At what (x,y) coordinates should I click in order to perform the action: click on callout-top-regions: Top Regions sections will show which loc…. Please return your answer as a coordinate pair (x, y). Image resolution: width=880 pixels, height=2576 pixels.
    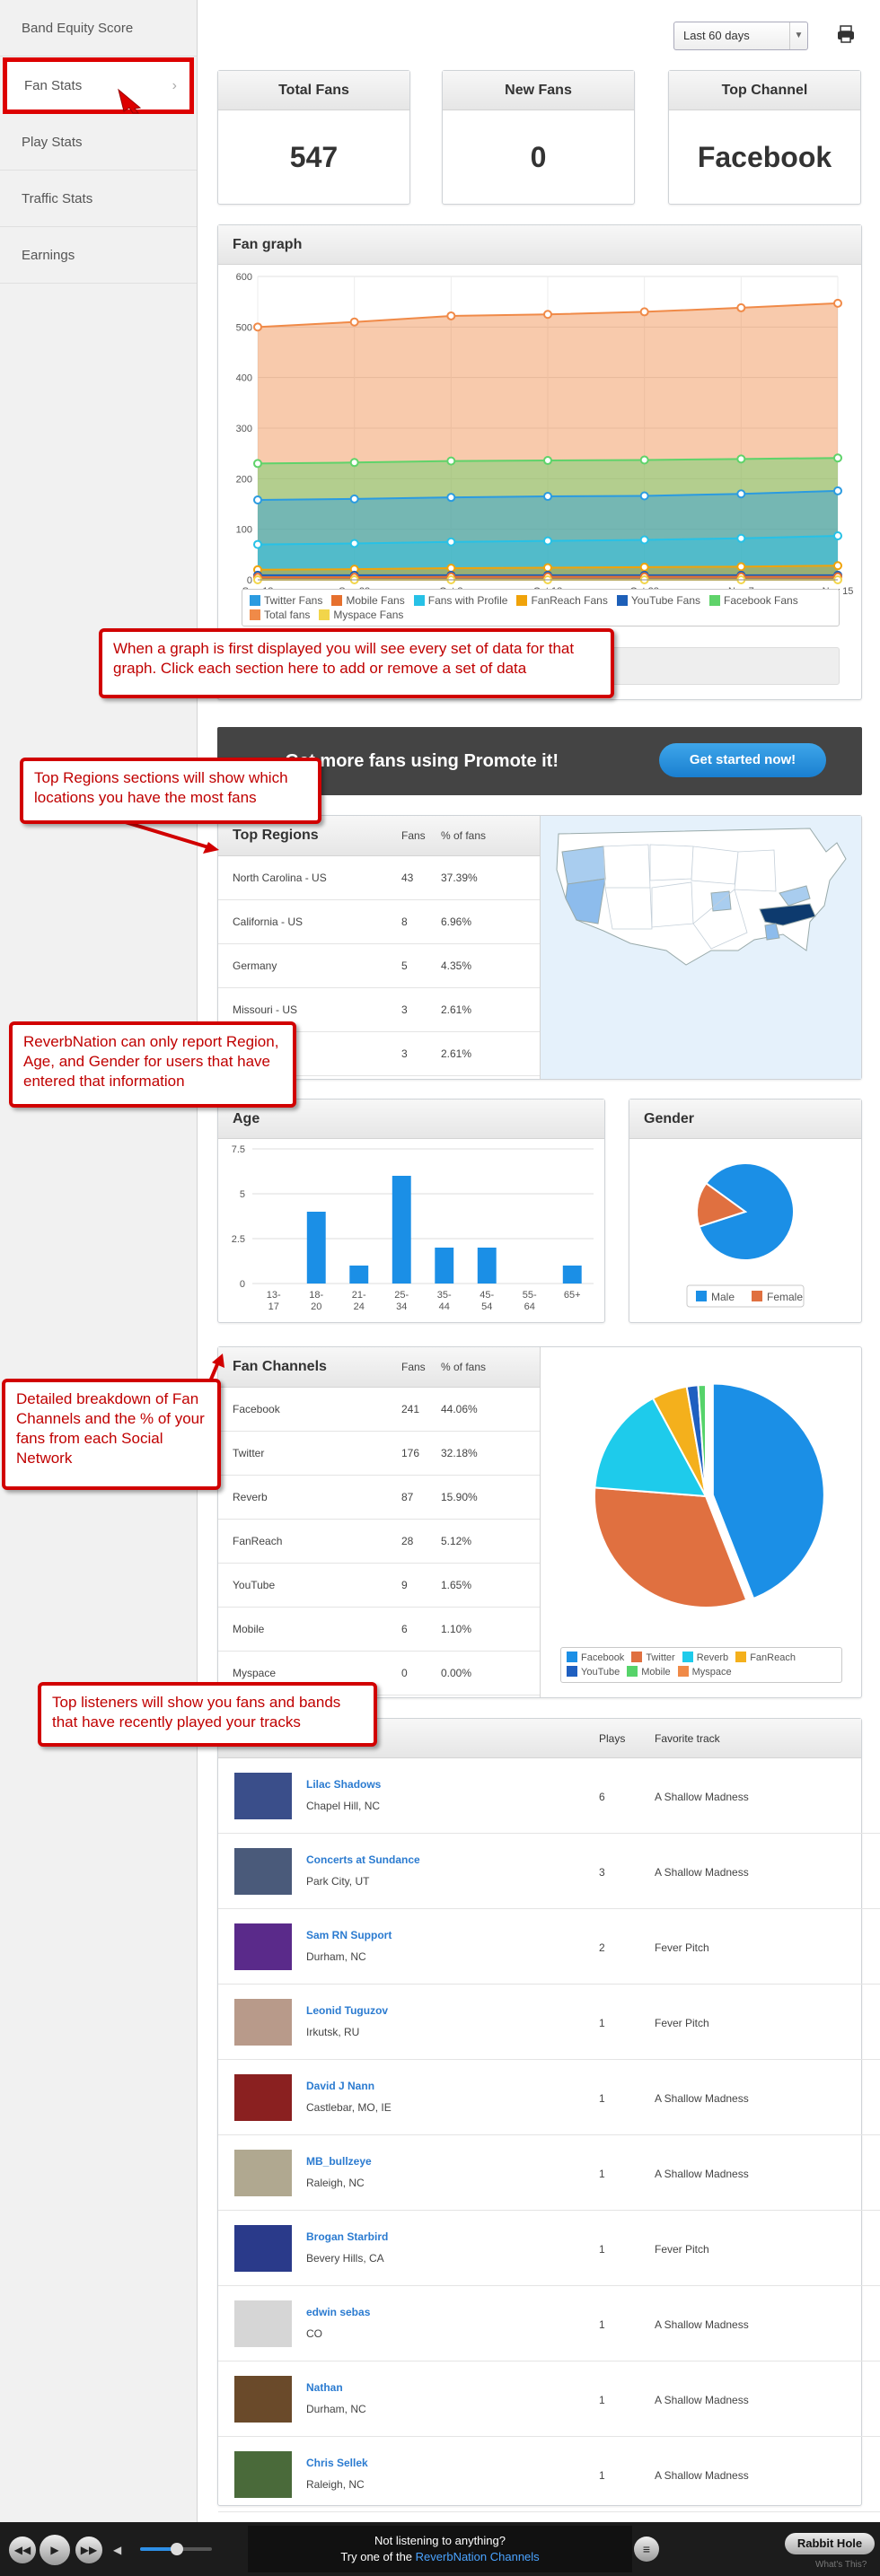
    Looking at the image, I should click on (170, 791).